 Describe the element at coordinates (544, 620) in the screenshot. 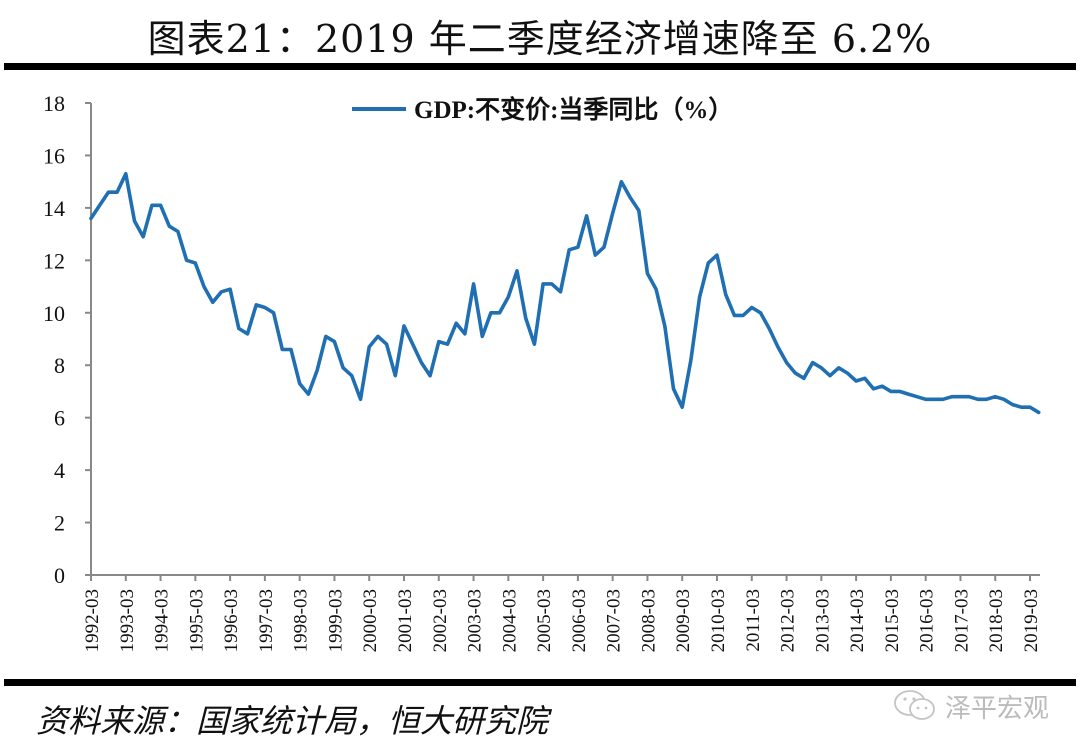

I see `x-tick-label: 2005-03` at that location.